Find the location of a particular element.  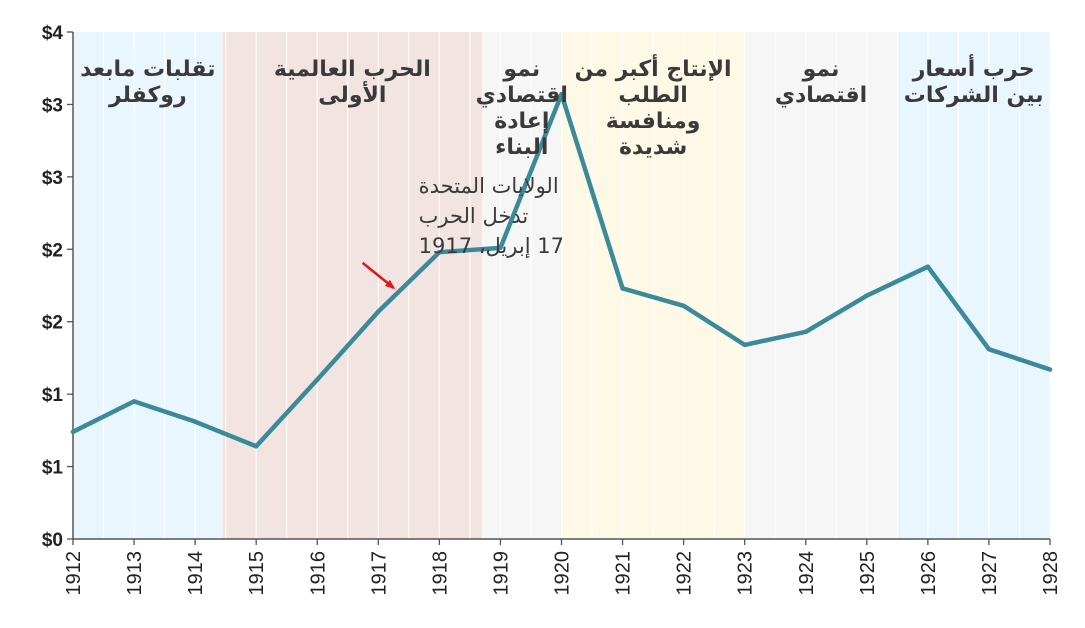

period-label-line: روكفلر is located at coordinates (147, 95).